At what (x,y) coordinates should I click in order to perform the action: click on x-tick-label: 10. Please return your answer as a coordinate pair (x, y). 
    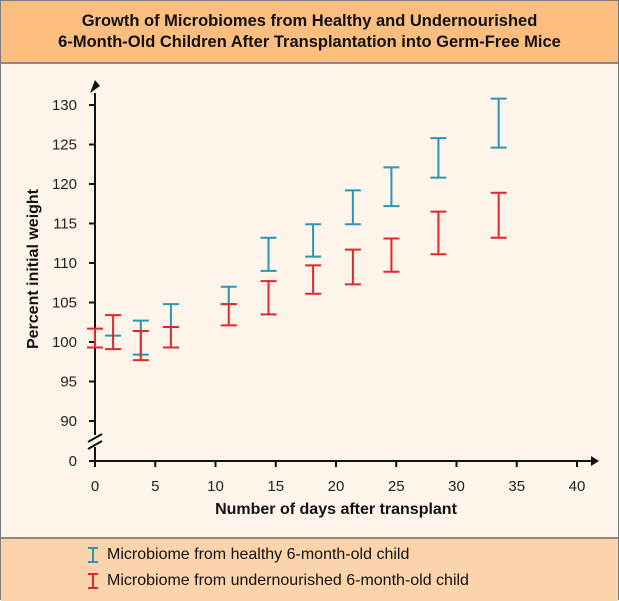
    Looking at the image, I should click on (215, 486).